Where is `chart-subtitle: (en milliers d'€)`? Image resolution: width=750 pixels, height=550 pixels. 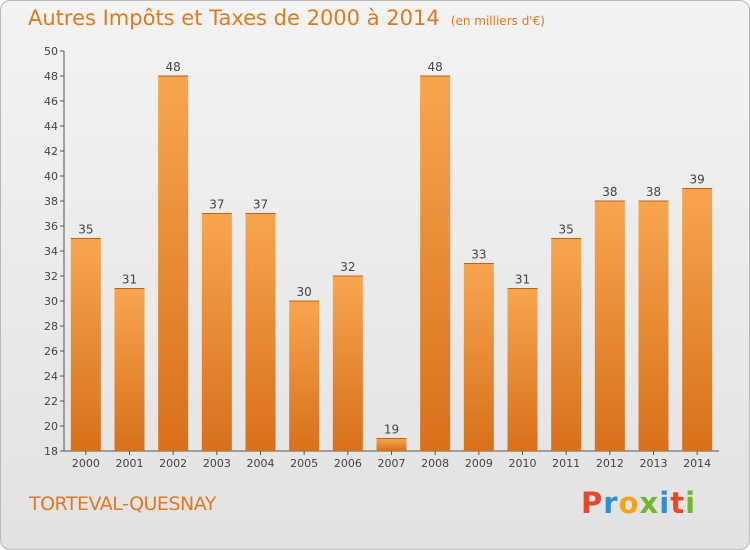 chart-subtitle: (en milliers d'€) is located at coordinates (497, 21).